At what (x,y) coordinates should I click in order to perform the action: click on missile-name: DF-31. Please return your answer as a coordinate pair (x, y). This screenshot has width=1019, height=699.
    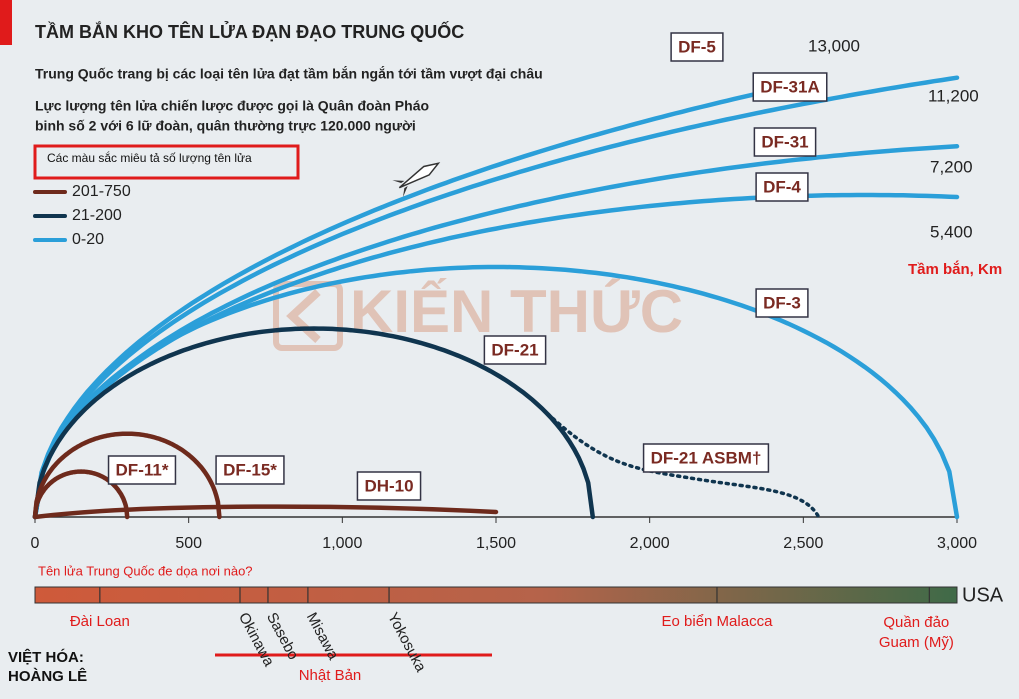
    Looking at the image, I should click on (784, 141).